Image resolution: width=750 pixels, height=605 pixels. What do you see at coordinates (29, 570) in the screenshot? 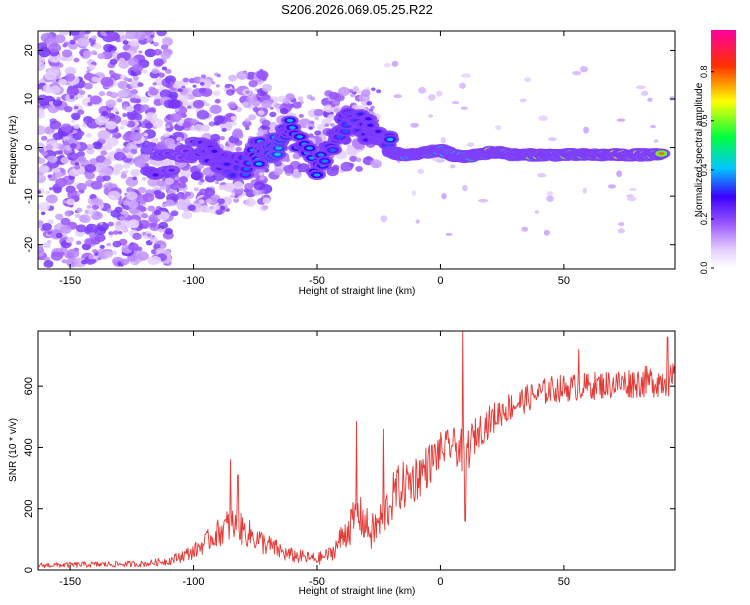
I see `snr-y-tick-label: 0` at bounding box center [29, 570].